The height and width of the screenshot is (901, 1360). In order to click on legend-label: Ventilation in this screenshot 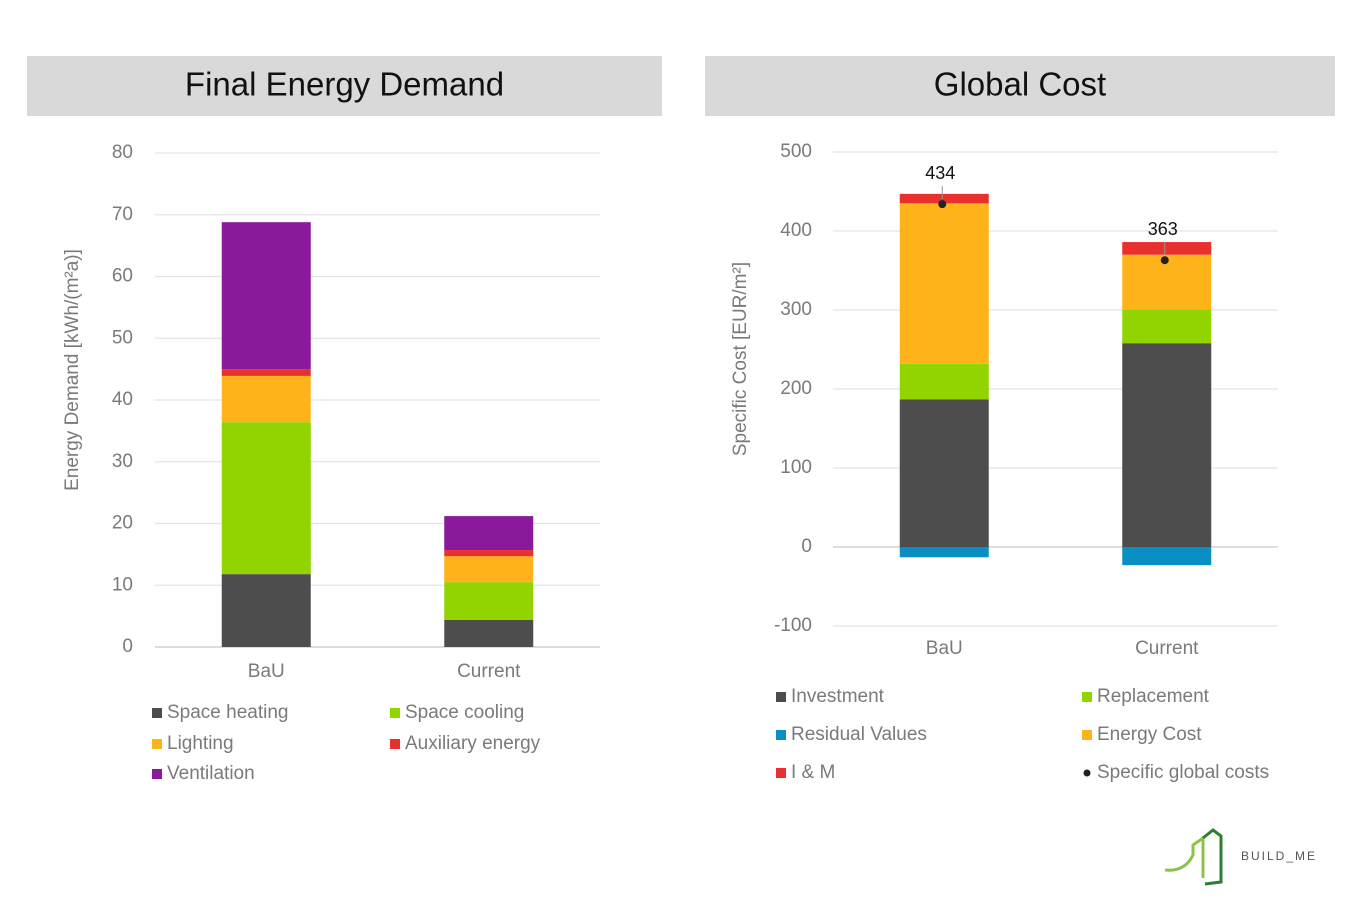, I will do `click(211, 773)`.